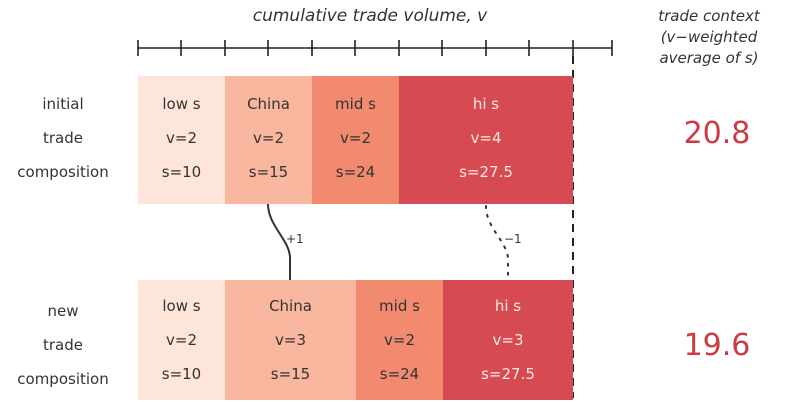 The width and height of the screenshot is (786, 402). I want to click on context-value-new: 19.6, so click(717, 345).